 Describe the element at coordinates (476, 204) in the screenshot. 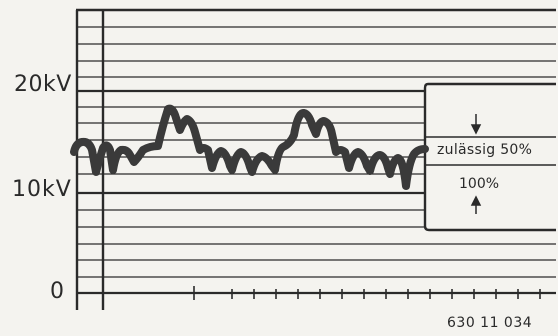

I see `tolerance-arrow-bottom` at that location.